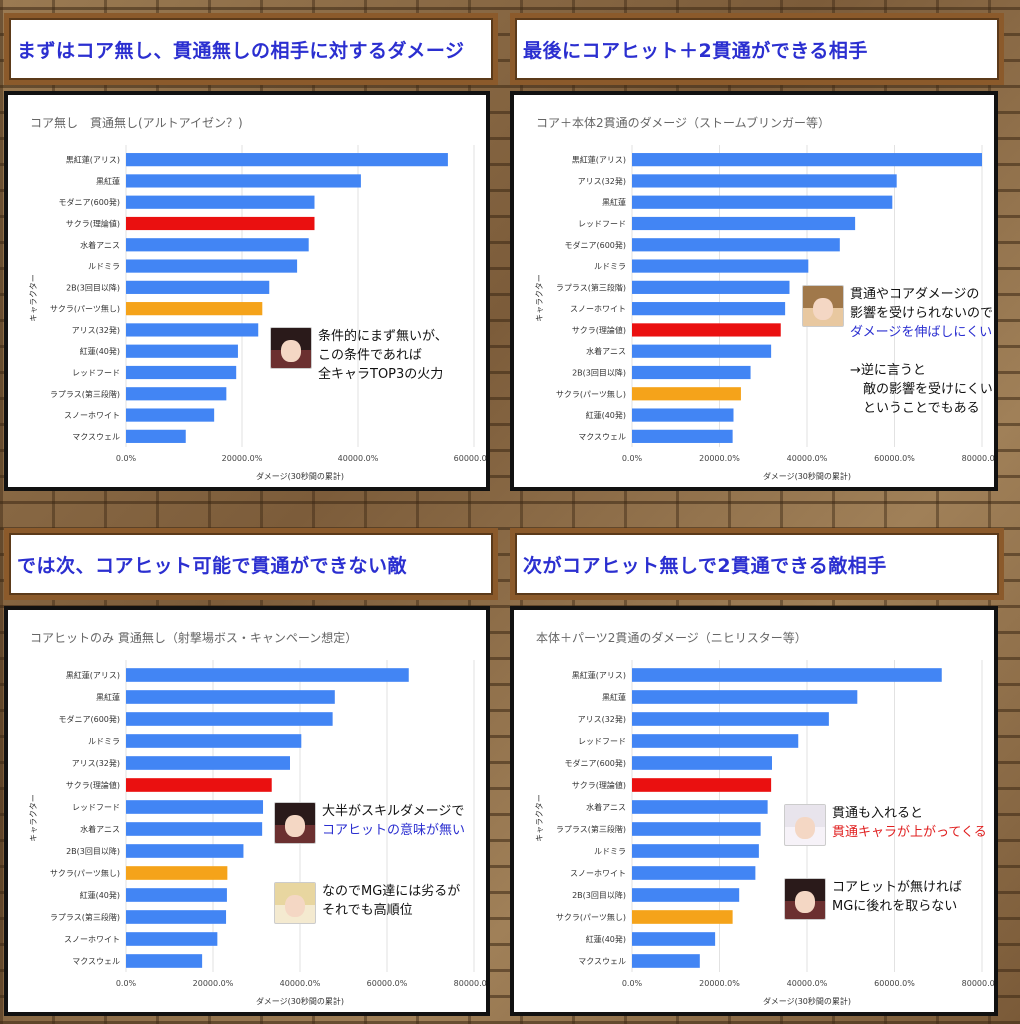 This screenshot has height=1024, width=1020. What do you see at coordinates (591, 287) in the screenshot?
I see `category-label: ラプラス(第三段階)` at bounding box center [591, 287].